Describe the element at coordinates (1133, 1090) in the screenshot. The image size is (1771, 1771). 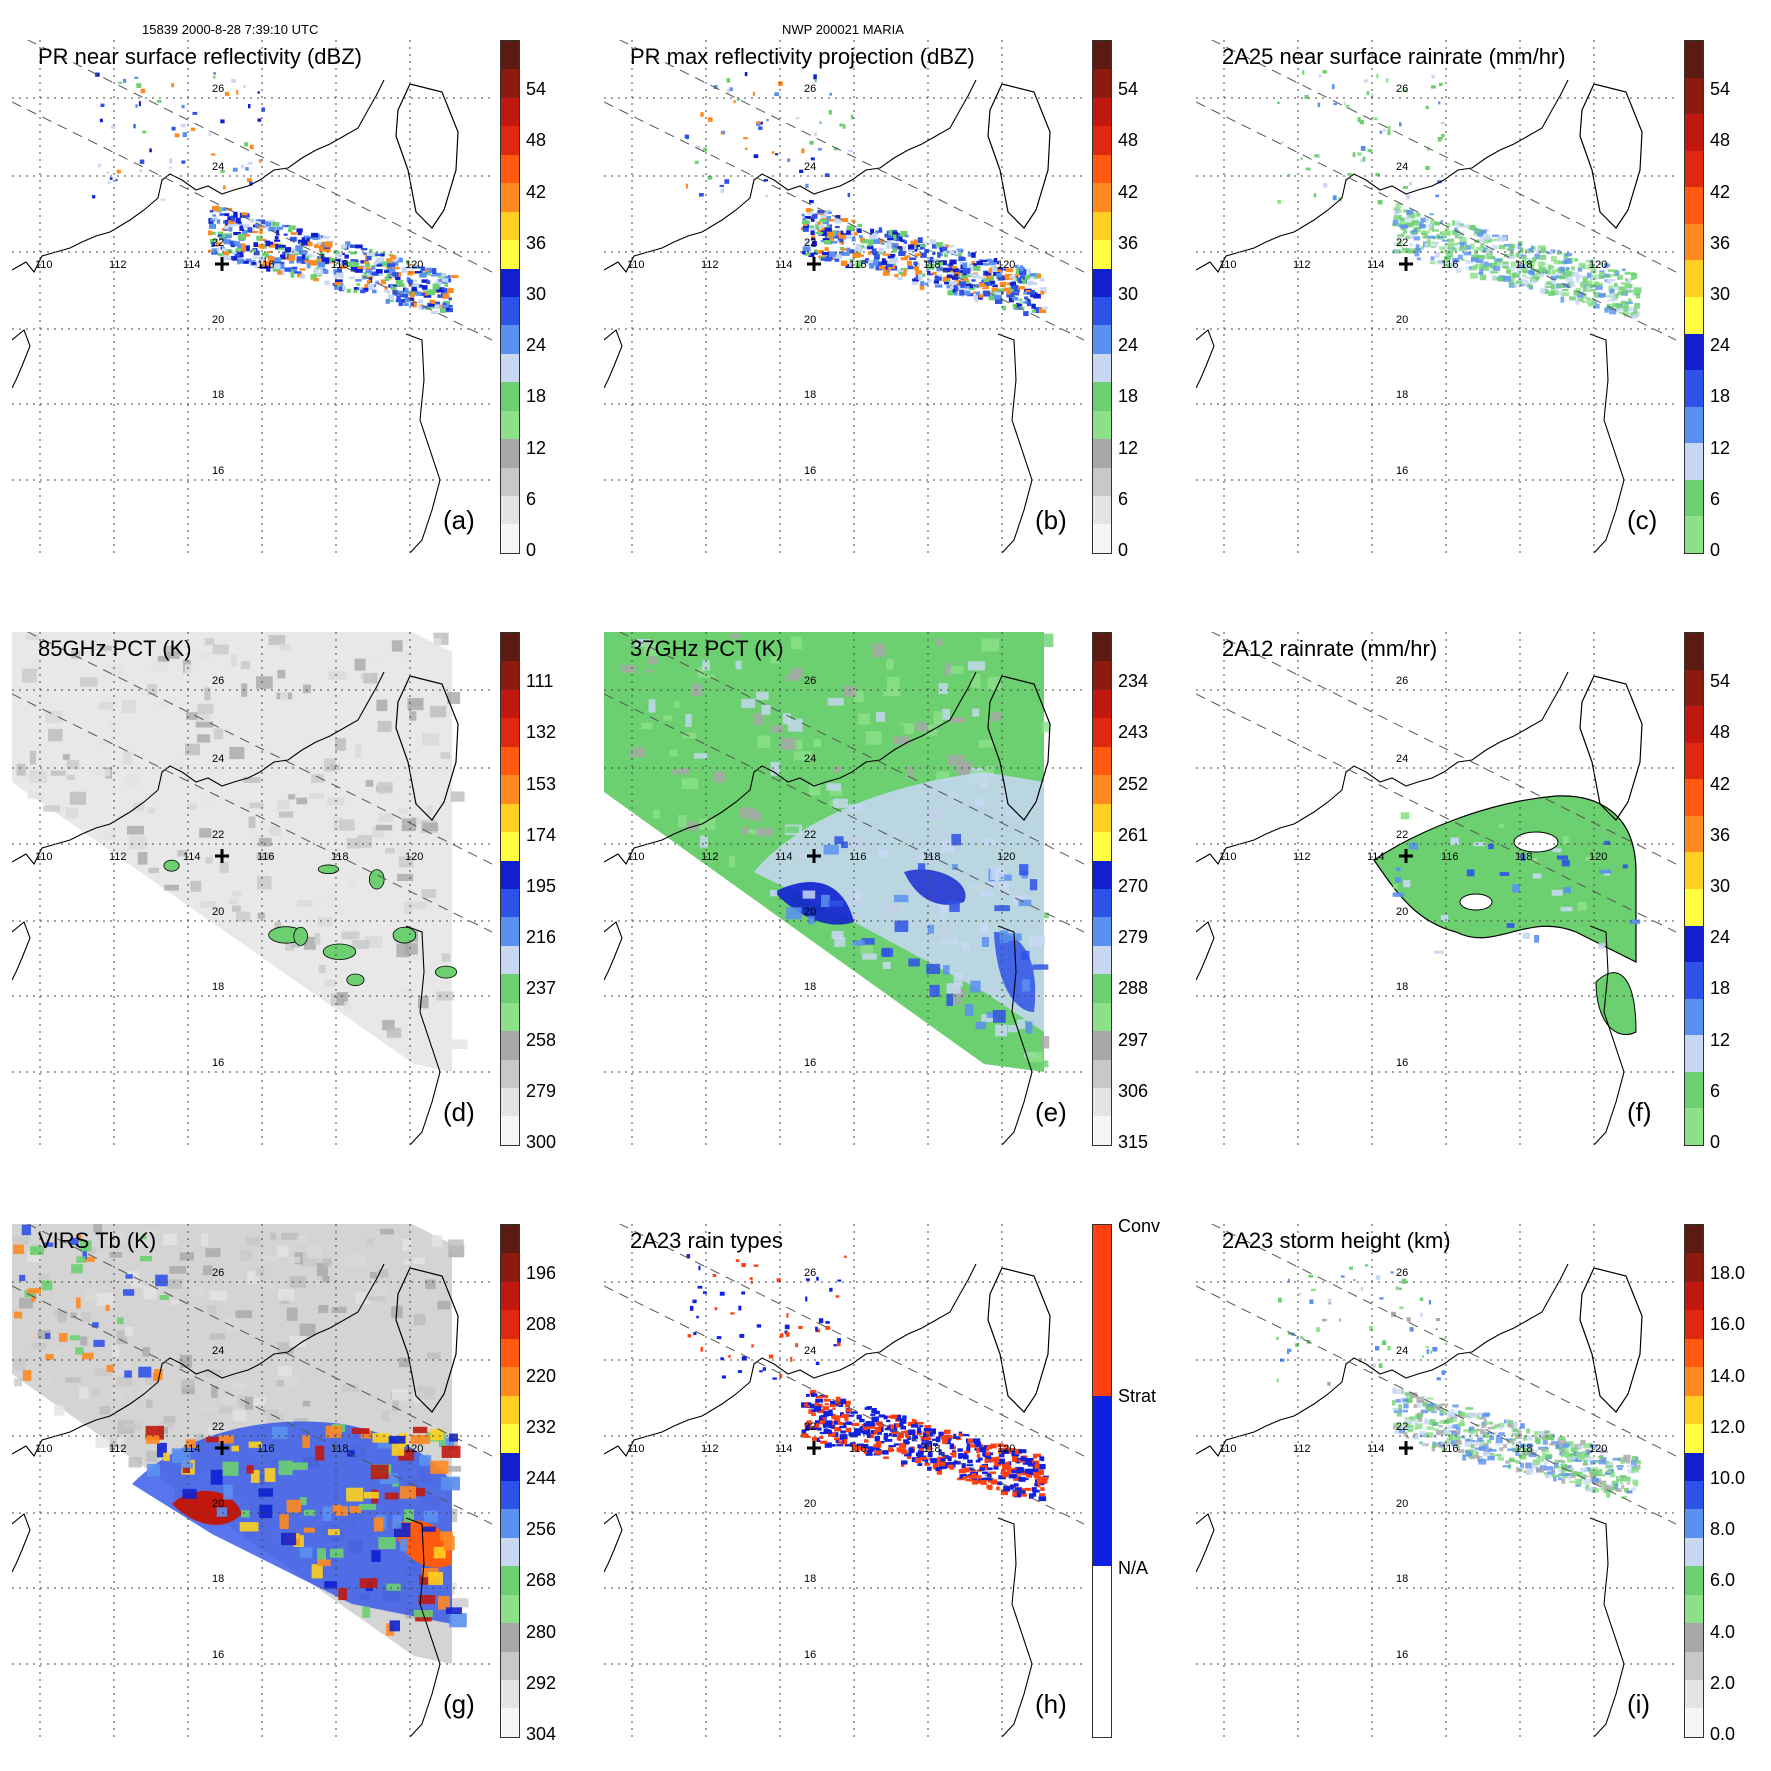
I see `colorbar-tick-label: 306` at that location.